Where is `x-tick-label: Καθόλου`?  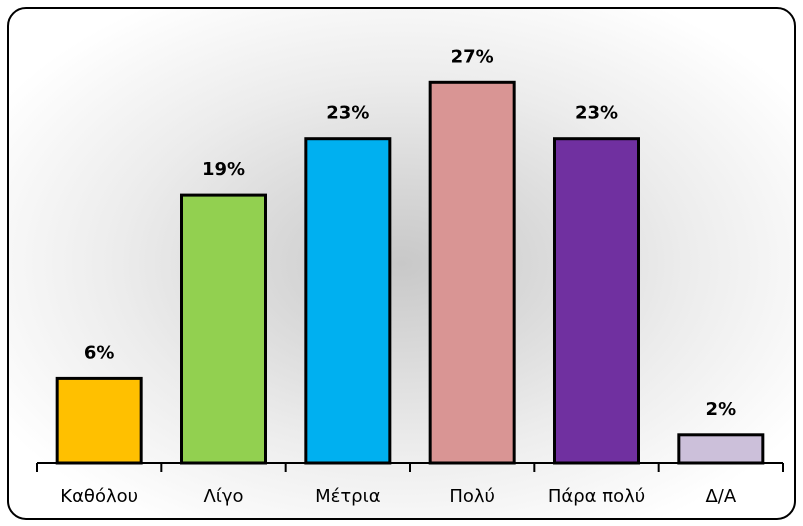 x-tick-label: Καθόλου is located at coordinates (99, 496).